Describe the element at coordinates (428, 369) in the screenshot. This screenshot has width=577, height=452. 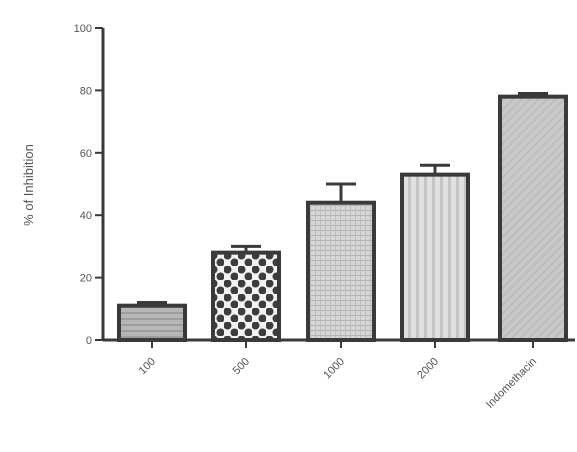
I see `x-category-label: 2000` at that location.